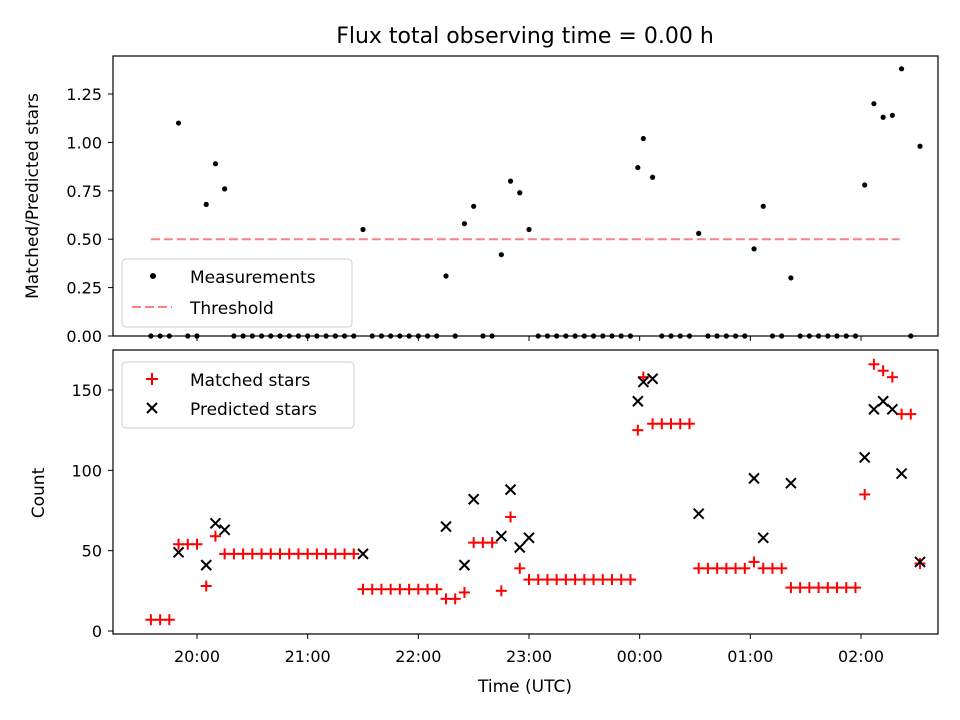 Image resolution: width=960 pixels, height=720 pixels. Describe the element at coordinates (86, 470) in the screenshot. I see `bottom-y-tick-label: 100` at that location.